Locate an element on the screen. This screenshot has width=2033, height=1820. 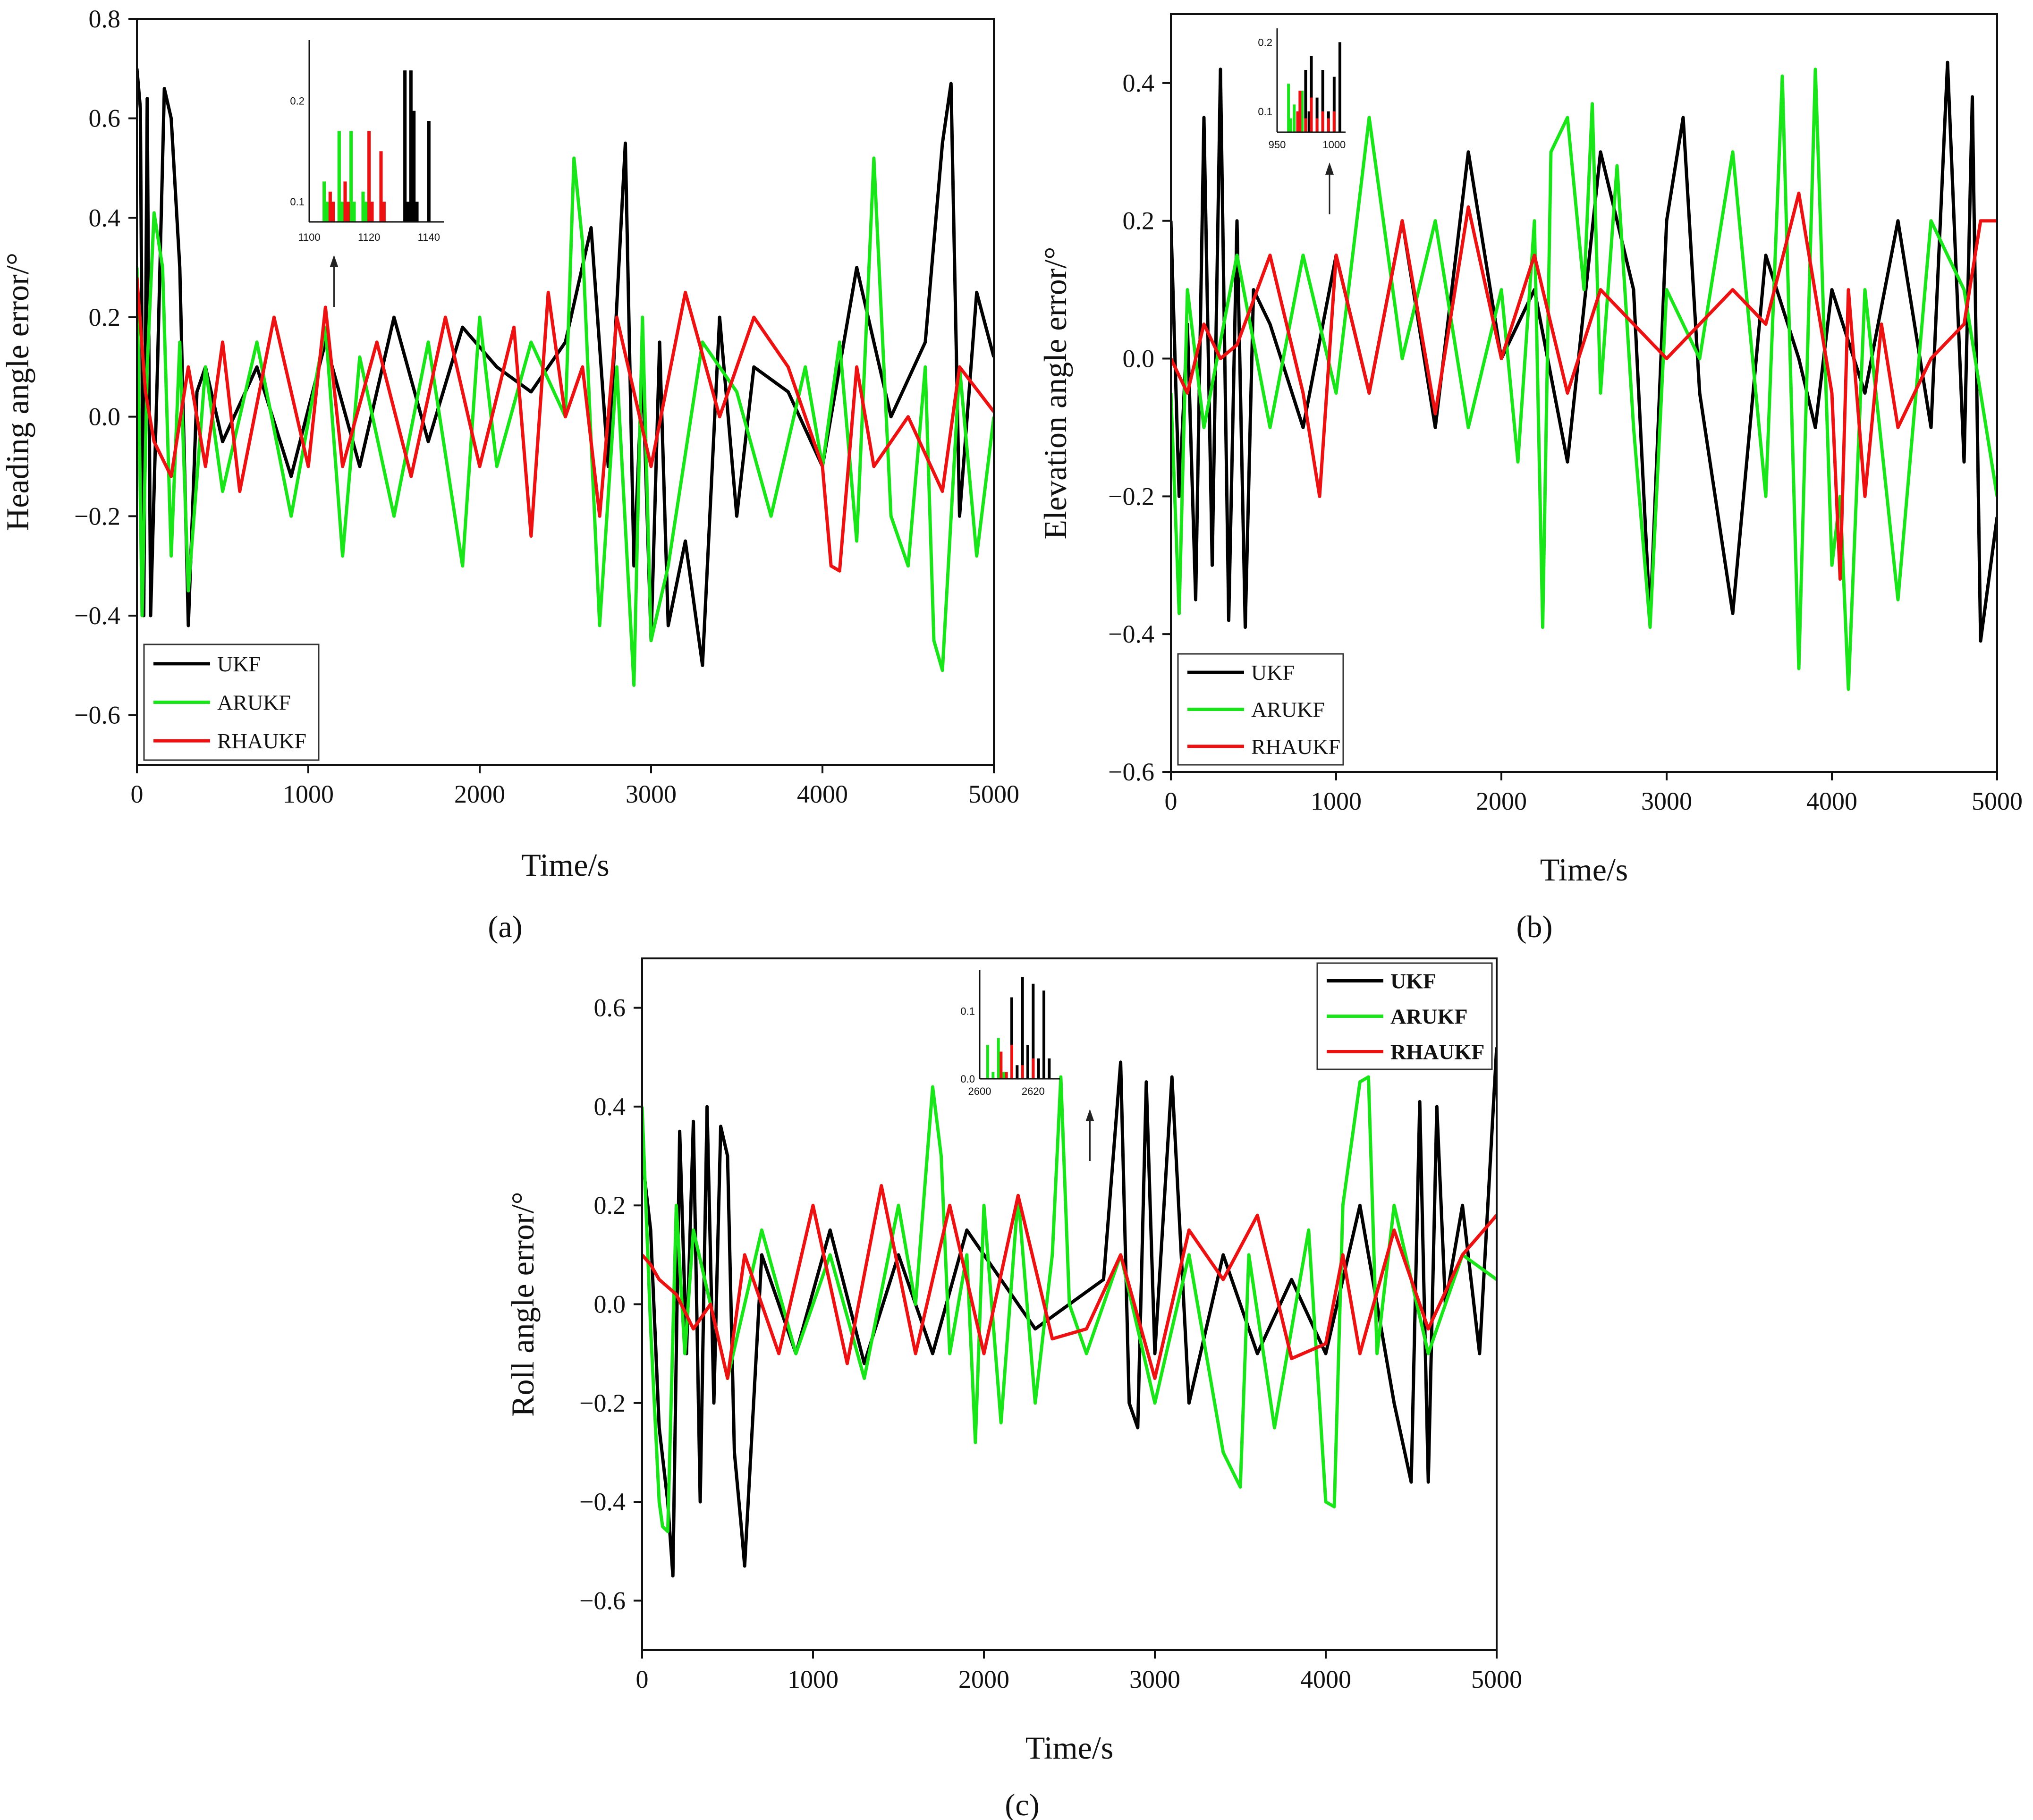
series-line-ukf is located at coordinates (1069, 1312).